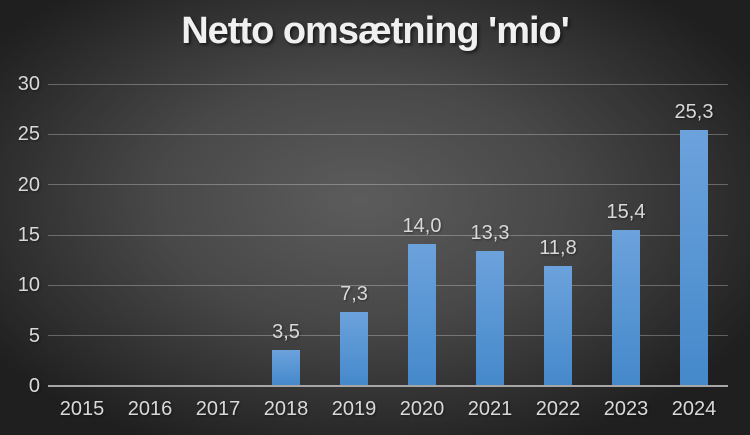 This screenshot has height=435, width=750. I want to click on data-label-2023: 15,4, so click(626, 211).